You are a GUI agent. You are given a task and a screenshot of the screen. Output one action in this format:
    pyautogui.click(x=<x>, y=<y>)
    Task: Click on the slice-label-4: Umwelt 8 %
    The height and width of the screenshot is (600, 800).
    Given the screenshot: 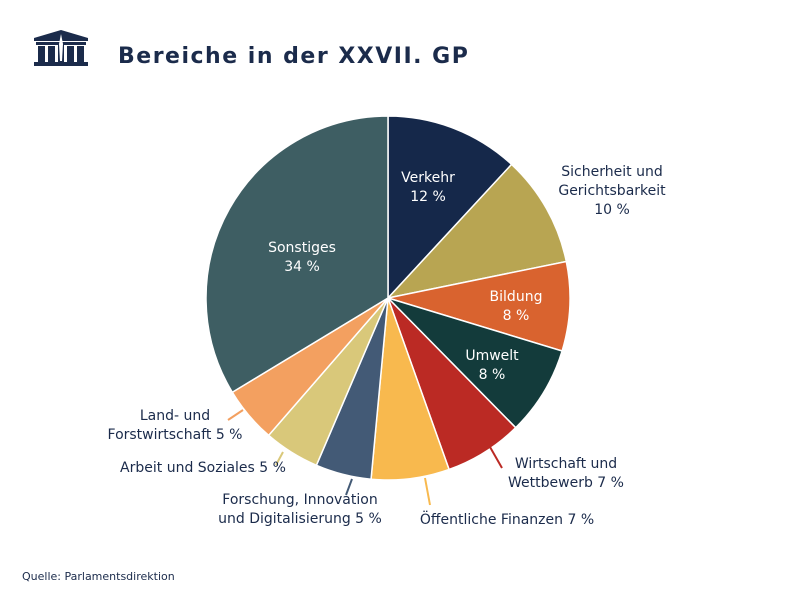 What is the action you would take?
    pyautogui.click(x=492, y=365)
    